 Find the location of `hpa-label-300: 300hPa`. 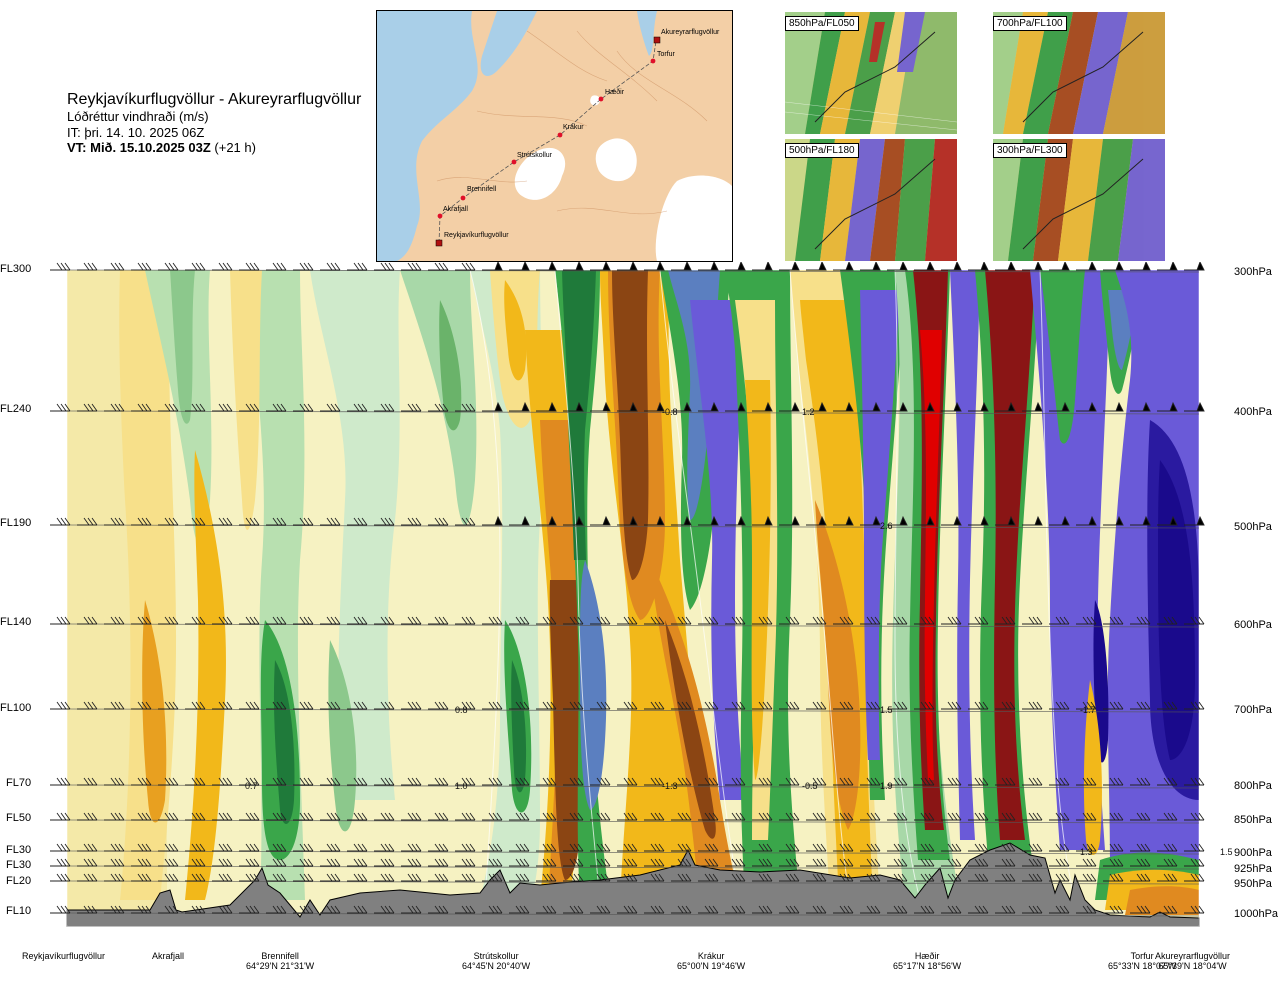

hpa-label-300: 300hPa is located at coordinates (1253, 272).